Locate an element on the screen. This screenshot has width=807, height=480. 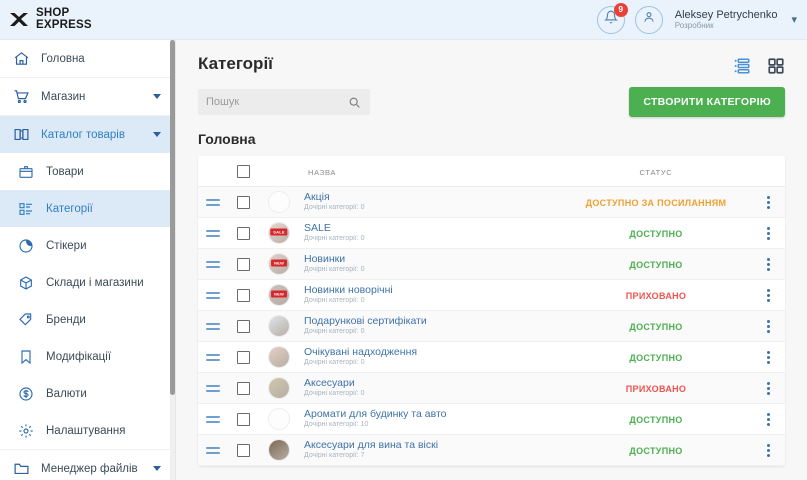
select-all-checkbox is located at coordinates (243, 171).